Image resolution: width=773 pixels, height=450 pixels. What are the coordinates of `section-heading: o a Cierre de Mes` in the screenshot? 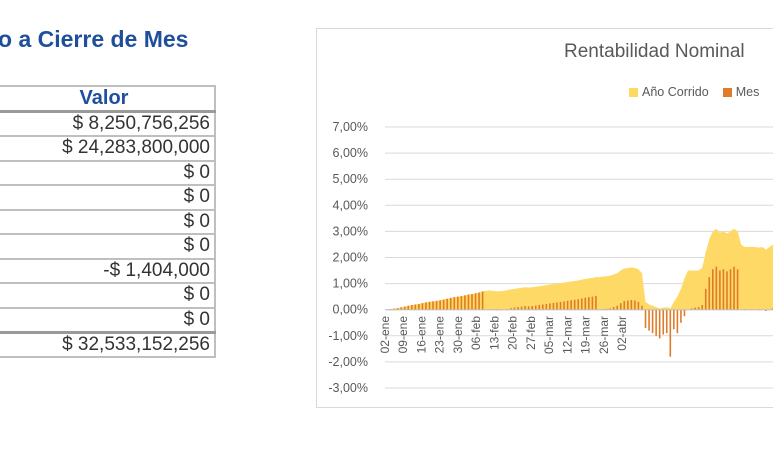 It's located at (94, 39).